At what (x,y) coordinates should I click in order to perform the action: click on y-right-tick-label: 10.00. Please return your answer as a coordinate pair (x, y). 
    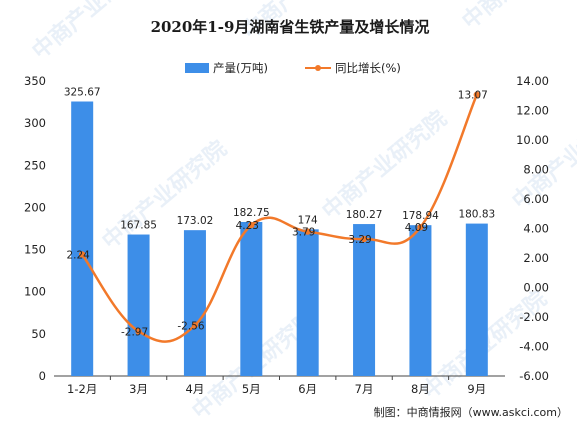
    Looking at the image, I should click on (532, 140).